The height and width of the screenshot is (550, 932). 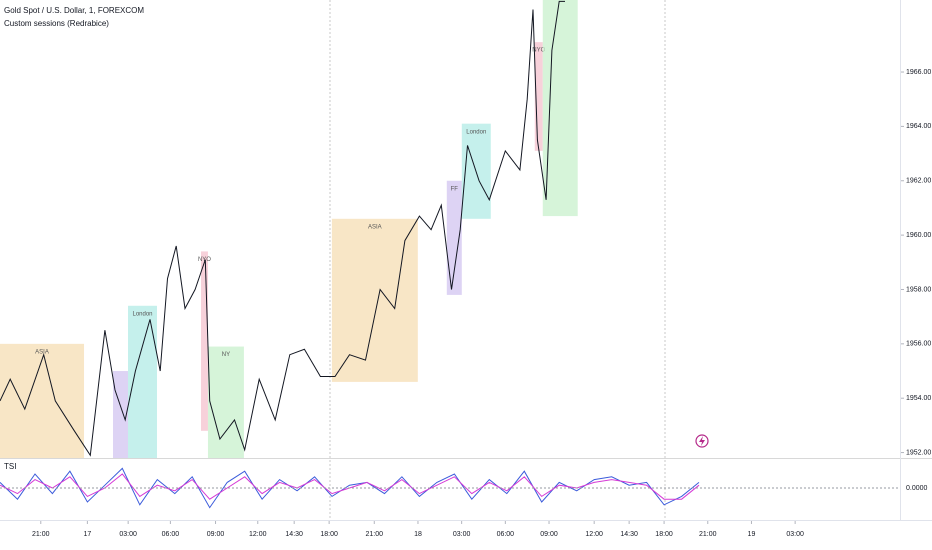 I want to click on y-tick-label: 1956.00, so click(x=918, y=344).